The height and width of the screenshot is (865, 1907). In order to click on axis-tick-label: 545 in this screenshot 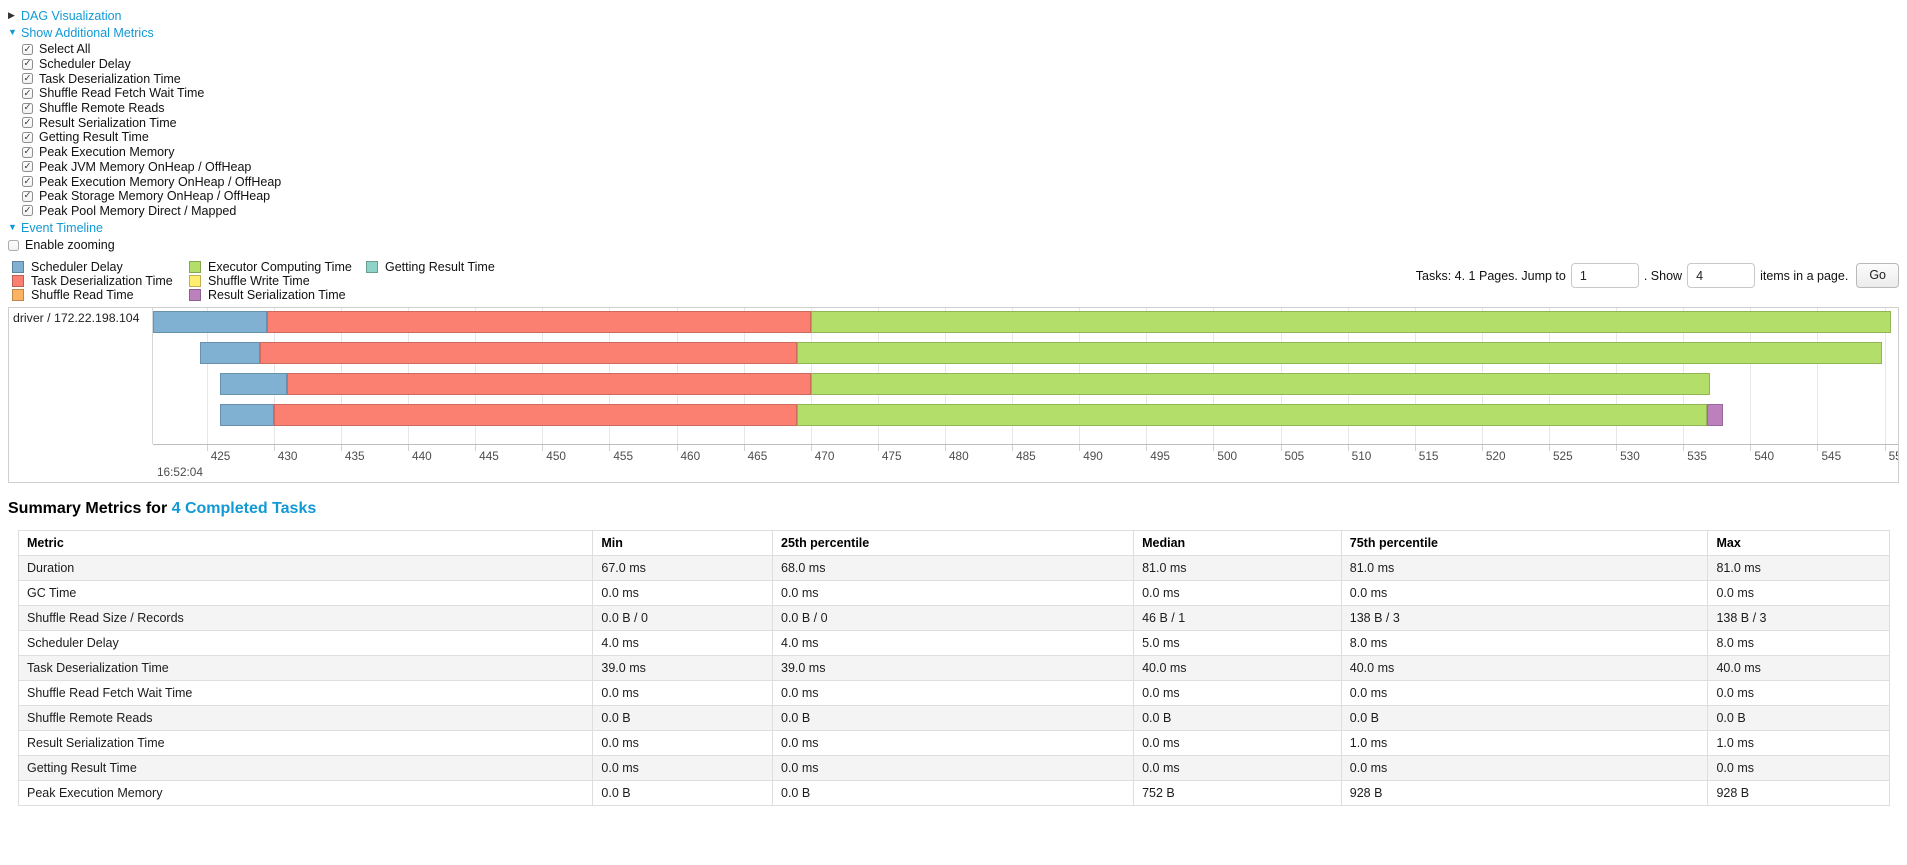, I will do `click(1831, 456)`.